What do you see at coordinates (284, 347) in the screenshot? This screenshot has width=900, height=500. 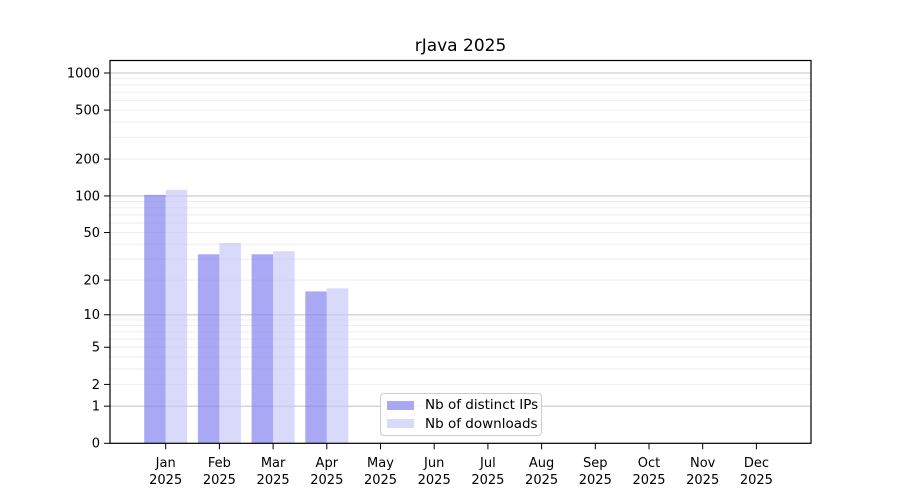 I see `bar-mar-downloads` at bounding box center [284, 347].